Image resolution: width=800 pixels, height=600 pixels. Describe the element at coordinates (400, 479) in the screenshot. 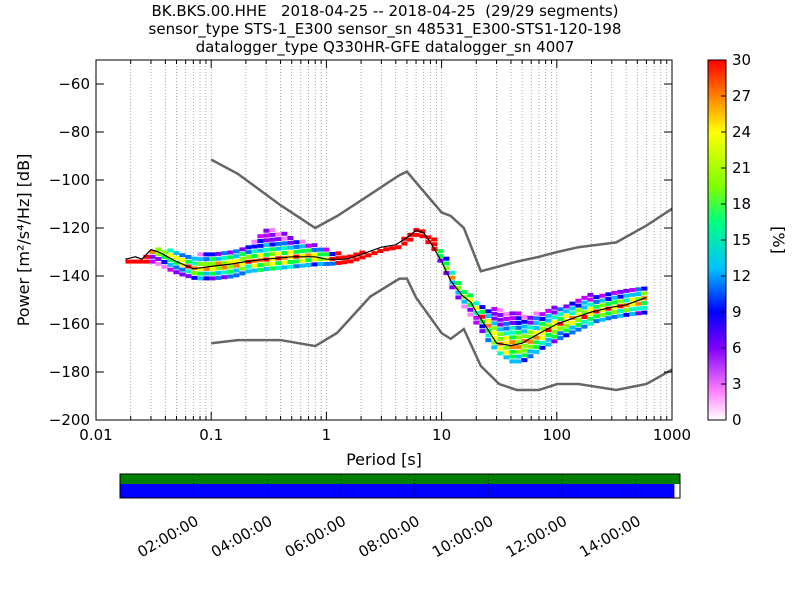

I see `data-availability-bar` at that location.